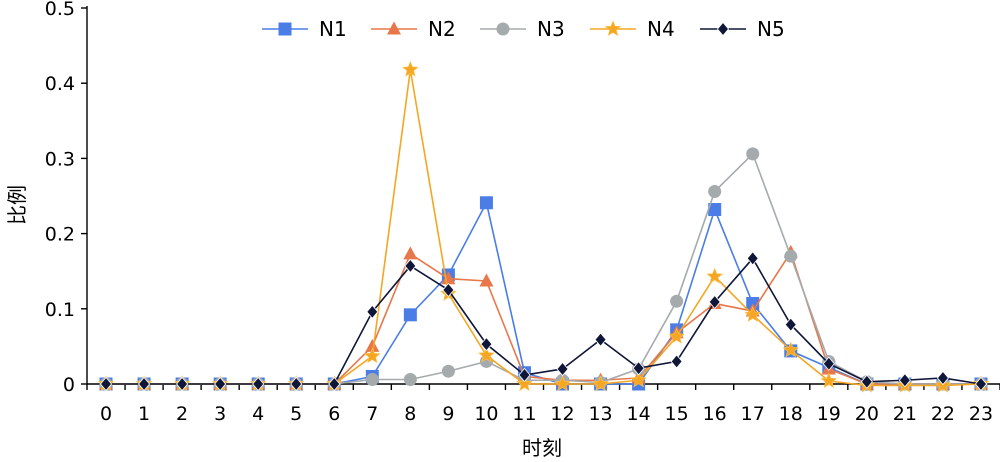 The height and width of the screenshot is (462, 1000). I want to click on x-tick-label: 22, so click(943, 414).